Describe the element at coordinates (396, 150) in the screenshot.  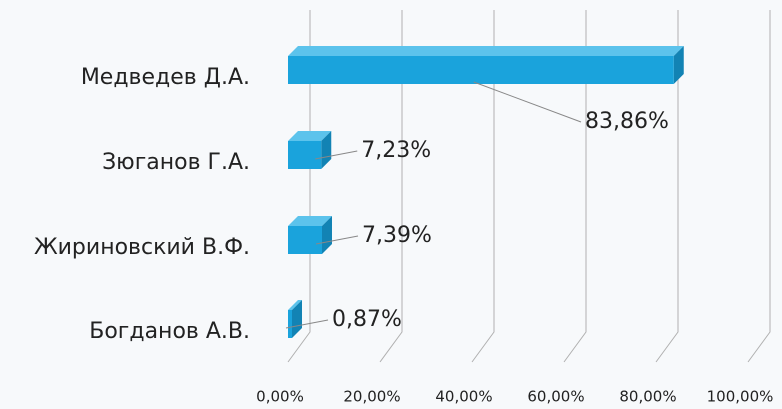
I see `value-label: 7,23%` at that location.